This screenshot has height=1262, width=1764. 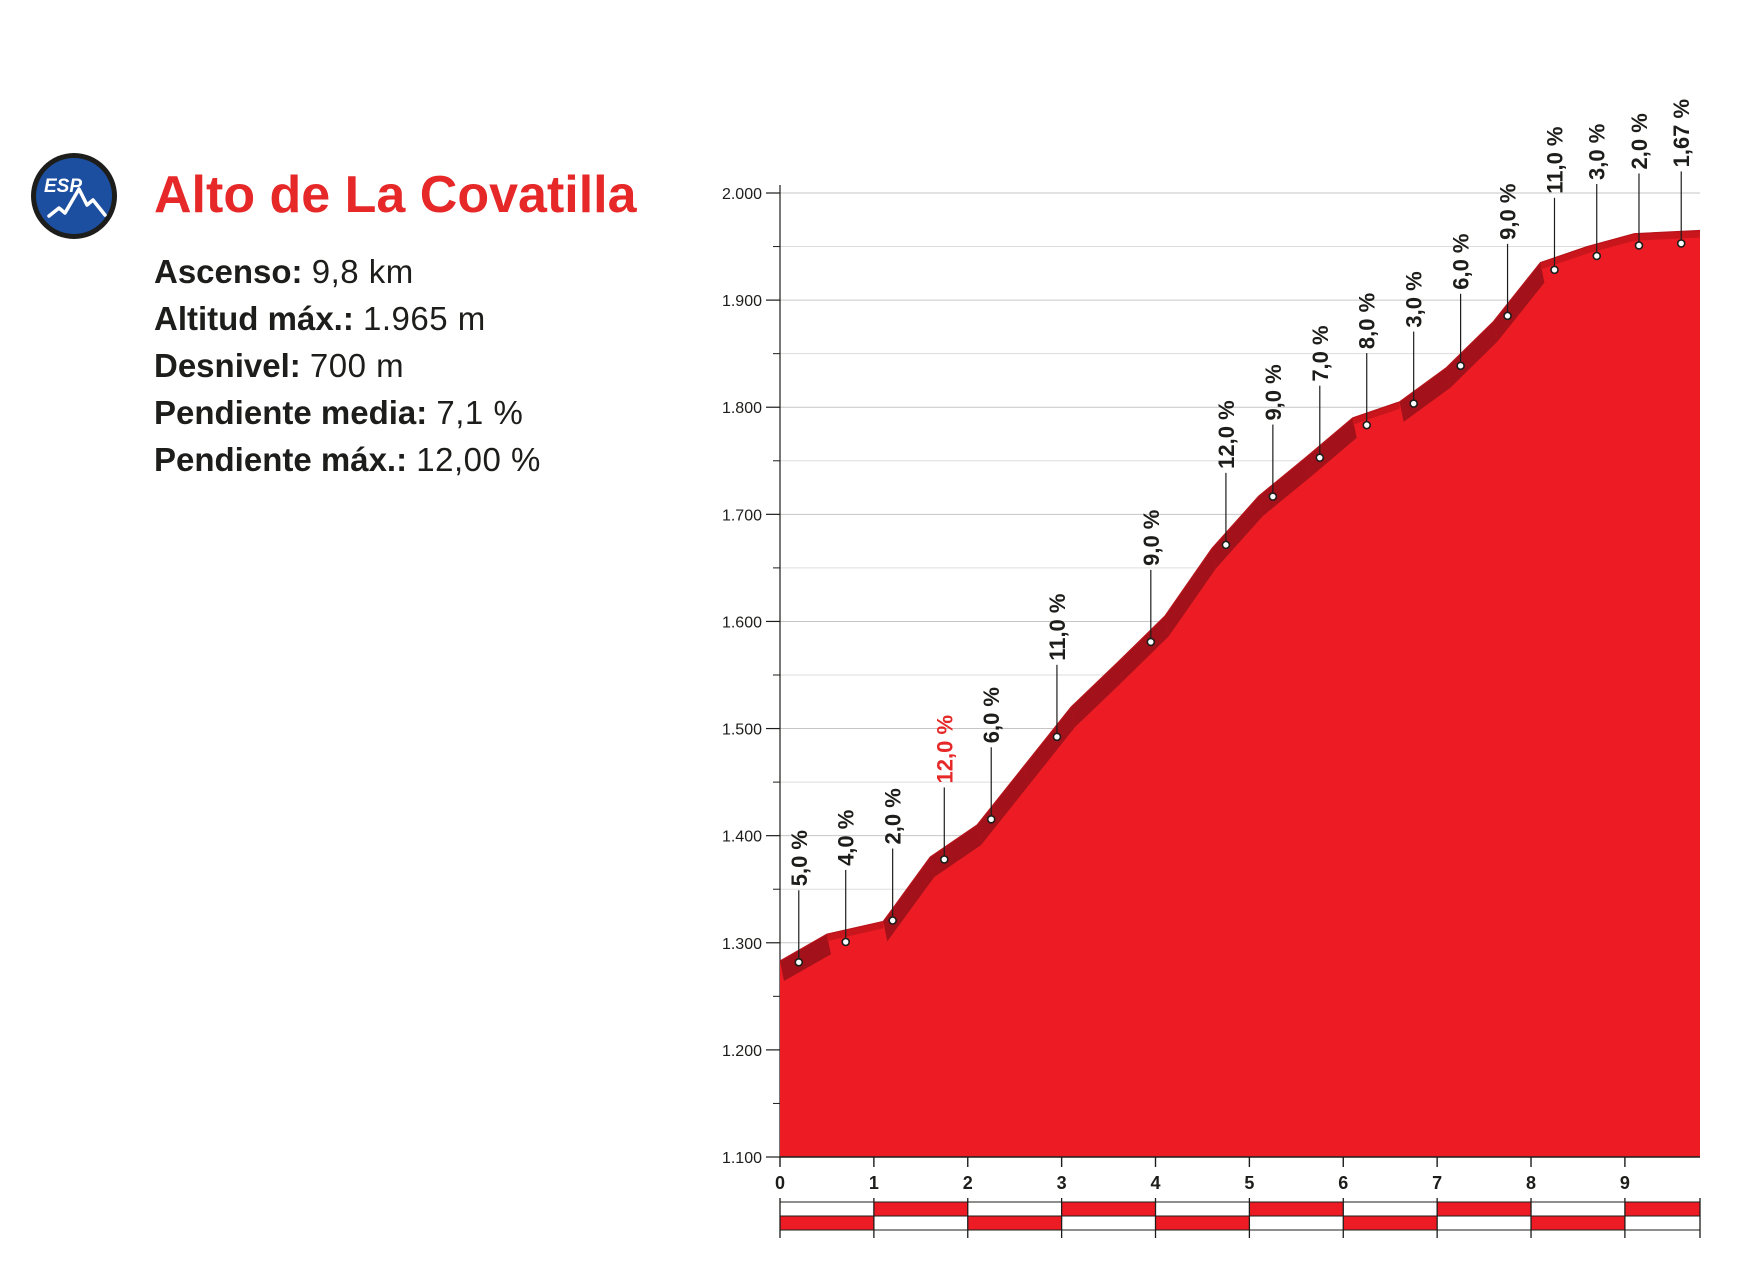 What do you see at coordinates (780, 1183) in the screenshot?
I see `x-tick-label: 0` at bounding box center [780, 1183].